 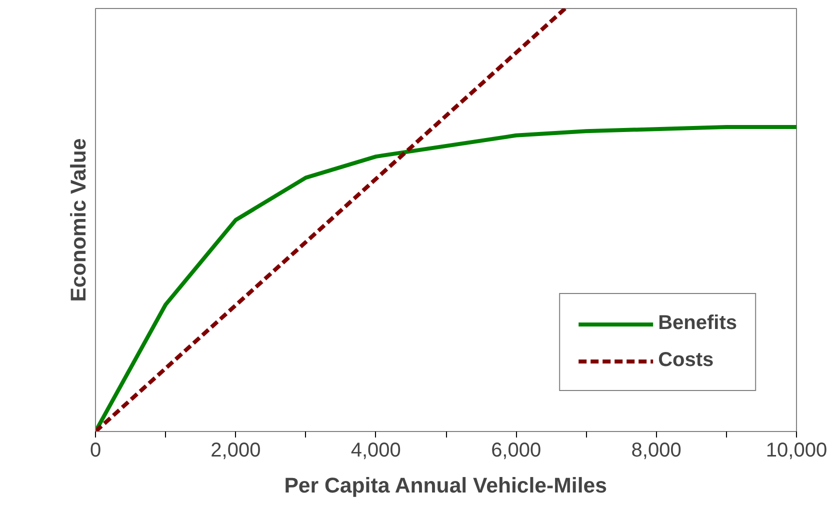 I want to click on x-tick-label: 2,000, so click(x=235, y=451).